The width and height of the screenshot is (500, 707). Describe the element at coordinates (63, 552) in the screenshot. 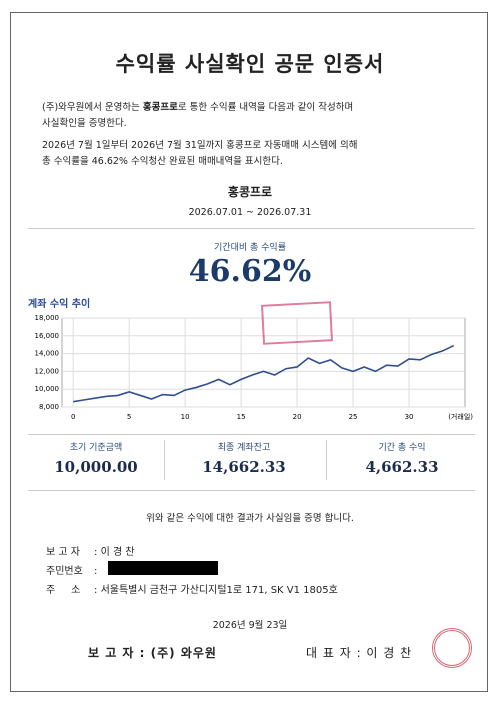

I see `info-label: 보 고 자` at that location.